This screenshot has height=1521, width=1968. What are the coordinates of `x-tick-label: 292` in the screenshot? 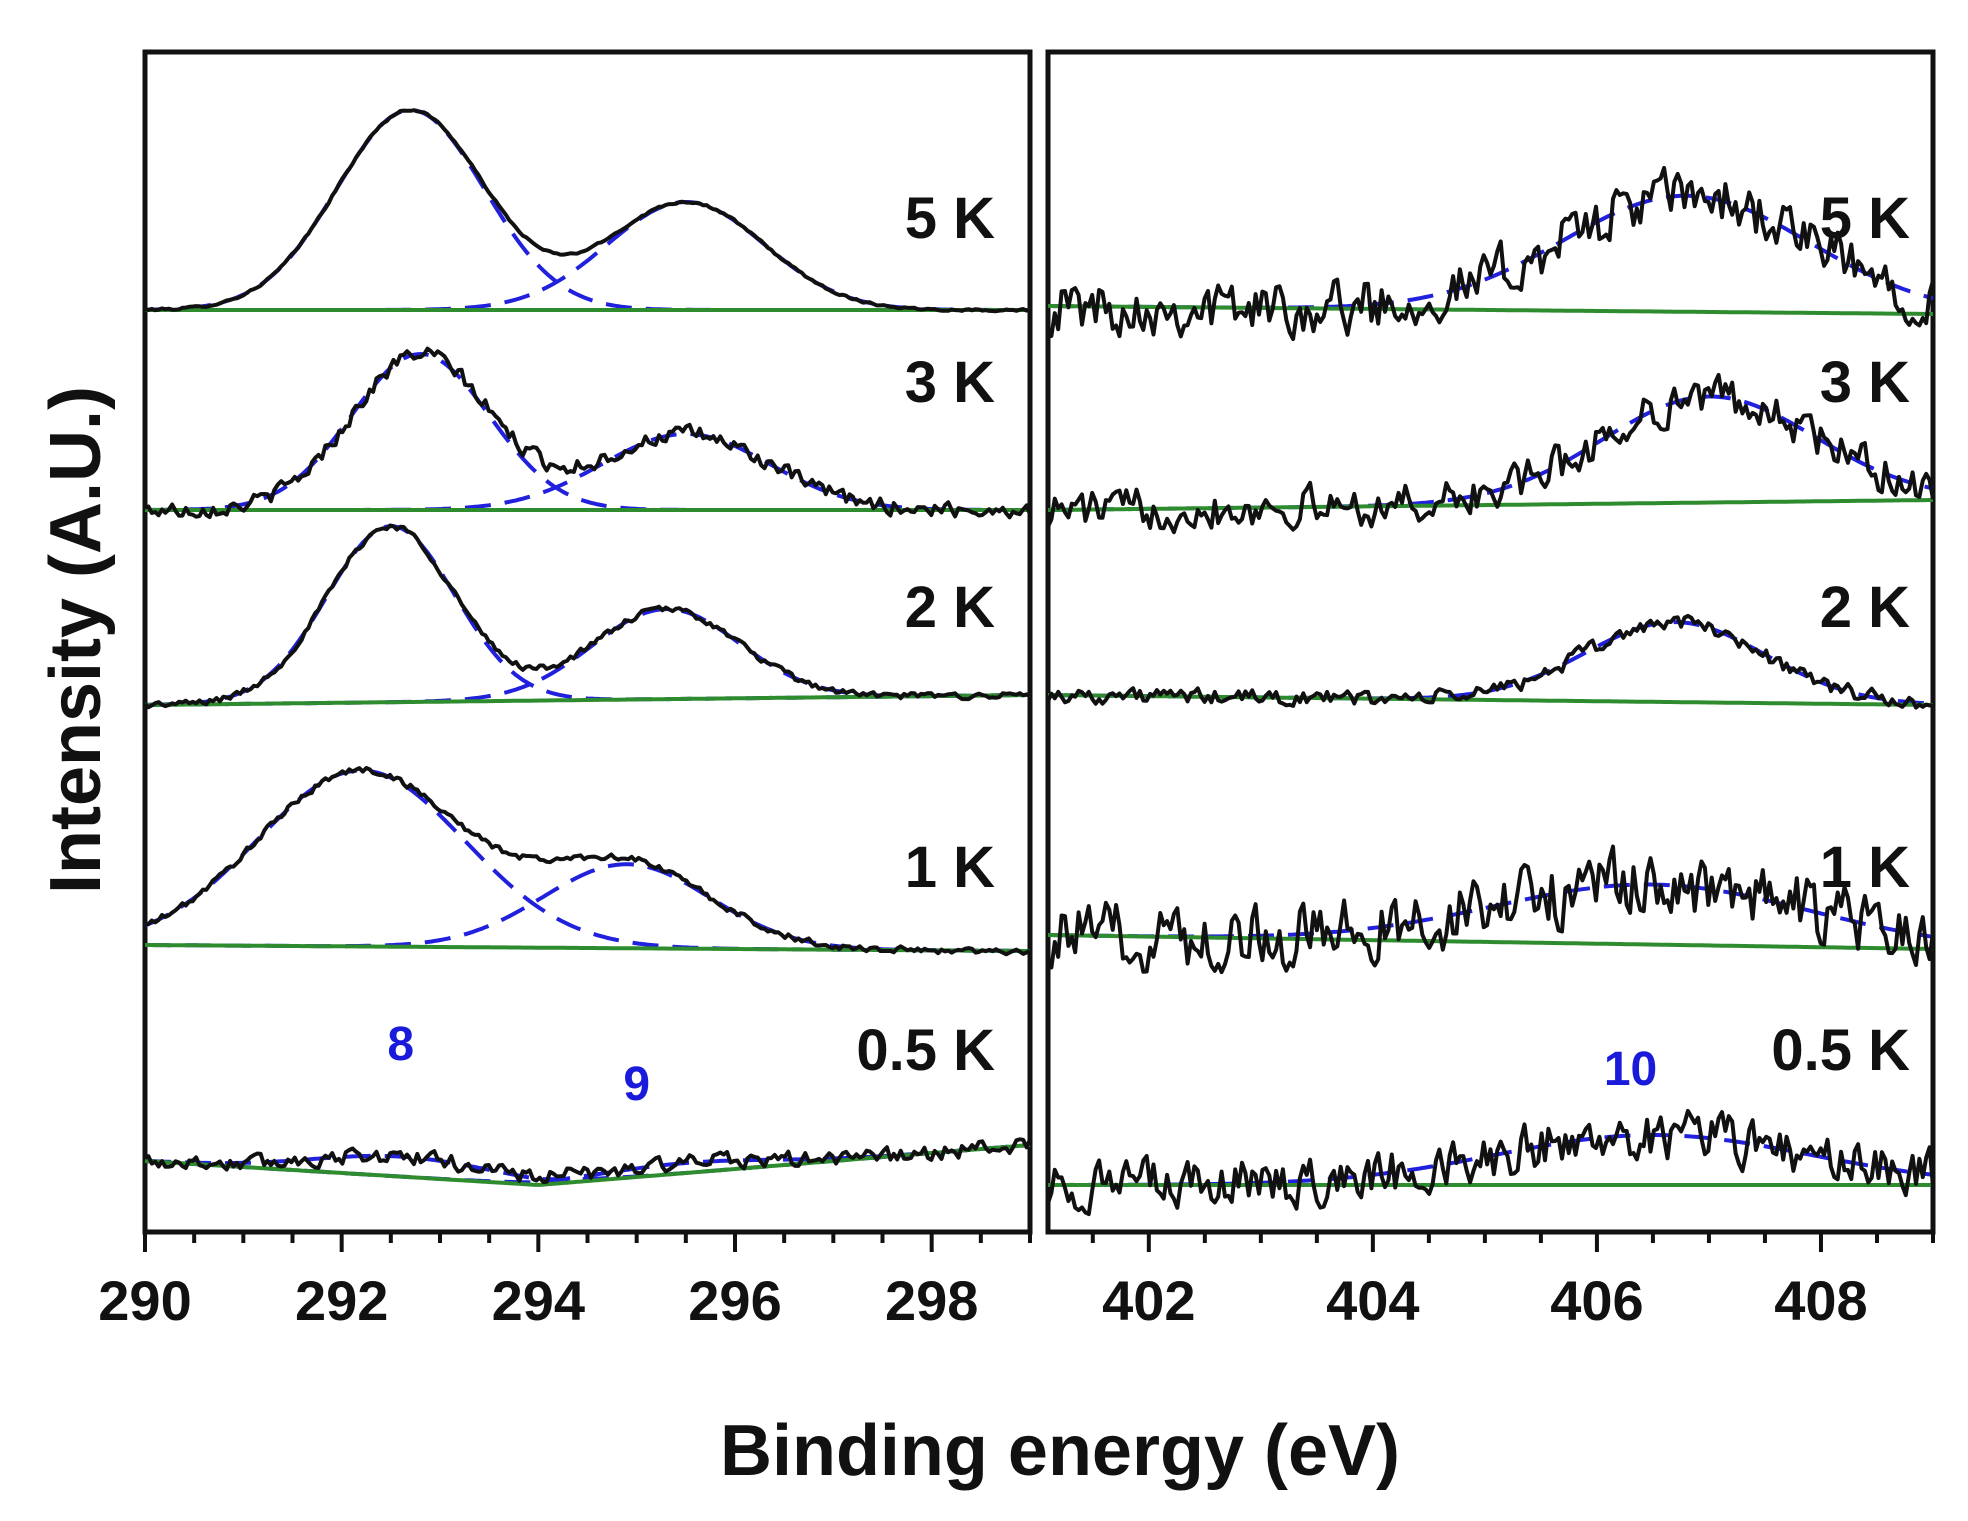 It's located at (341, 1300).